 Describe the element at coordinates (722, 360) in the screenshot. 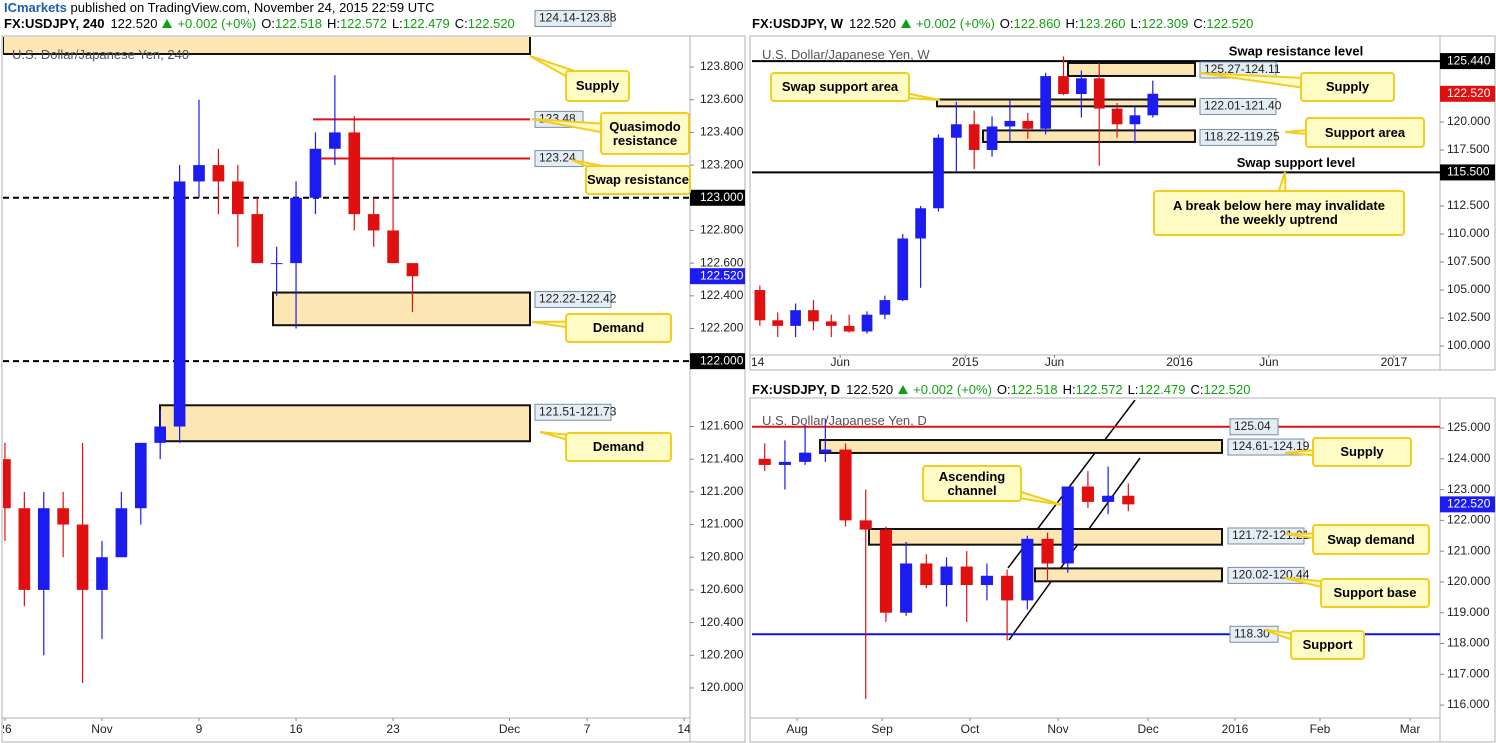

I see `level-axis-label: 122.000` at that location.